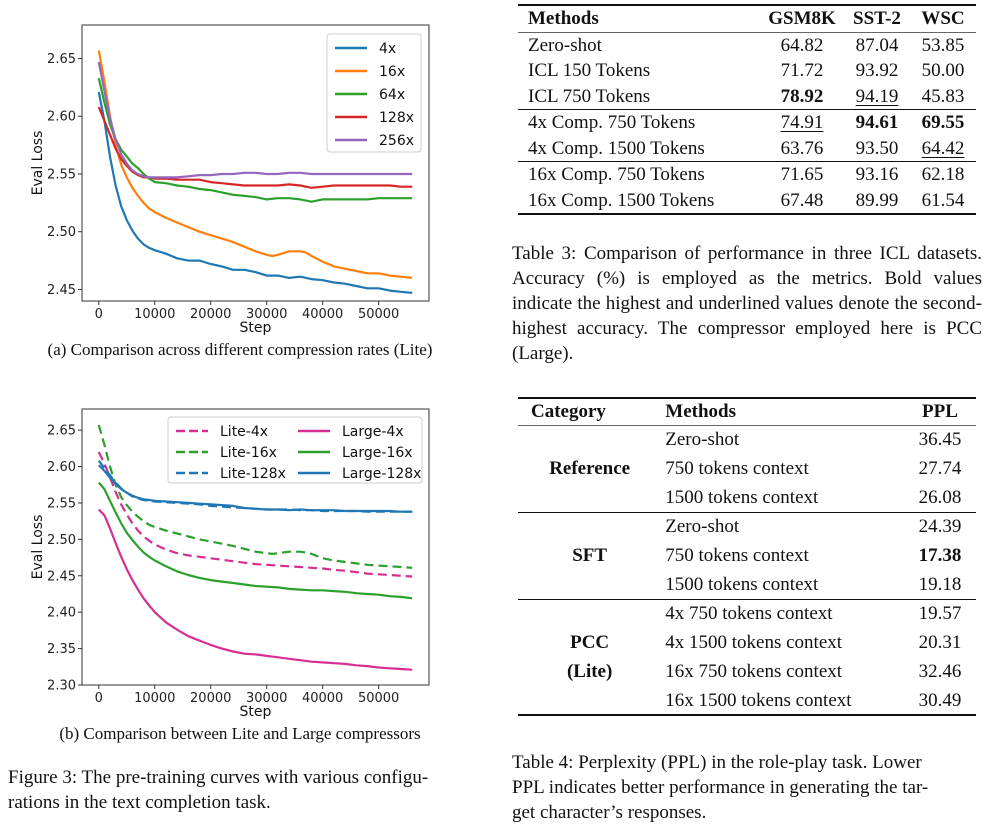  What do you see at coordinates (255, 192) in the screenshot?
I see `series-line-4x` at bounding box center [255, 192].